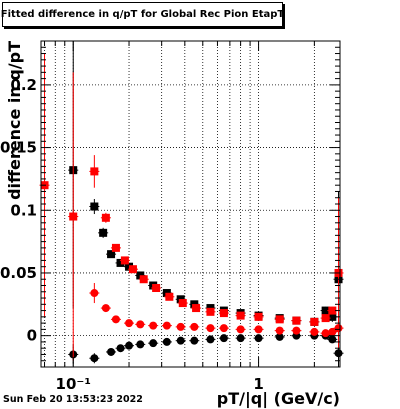  What do you see at coordinates (258, 384) in the screenshot?
I see `x-tick-label: 1` at bounding box center [258, 384].